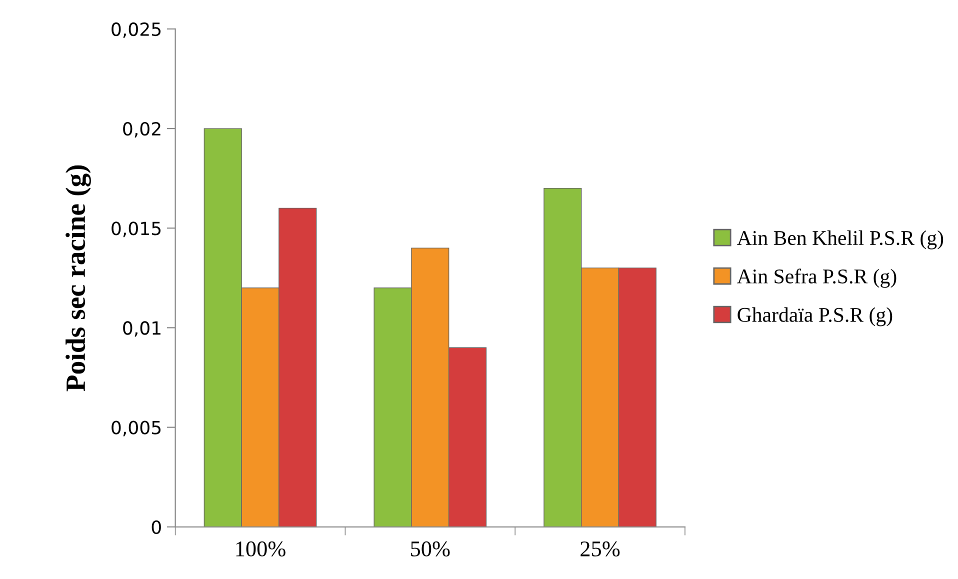  Describe the element at coordinates (136, 428) in the screenshot. I see `y-tick-label: 0,005` at that location.